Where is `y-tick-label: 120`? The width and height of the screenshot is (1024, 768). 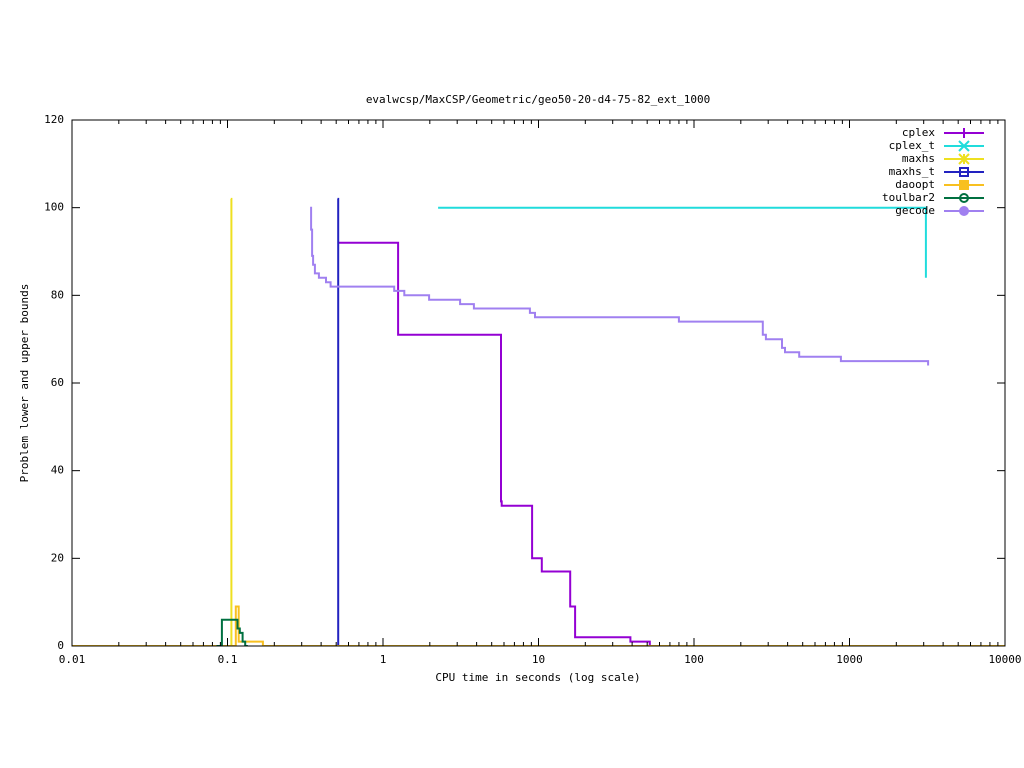
y-tick-label: 120 is located at coordinates (54, 119).